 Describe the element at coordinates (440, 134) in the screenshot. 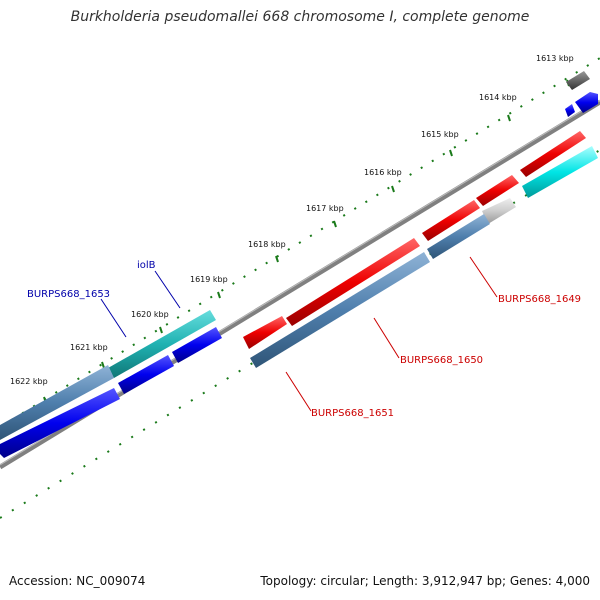

I see `kbp-label: 1615 kbp` at that location.